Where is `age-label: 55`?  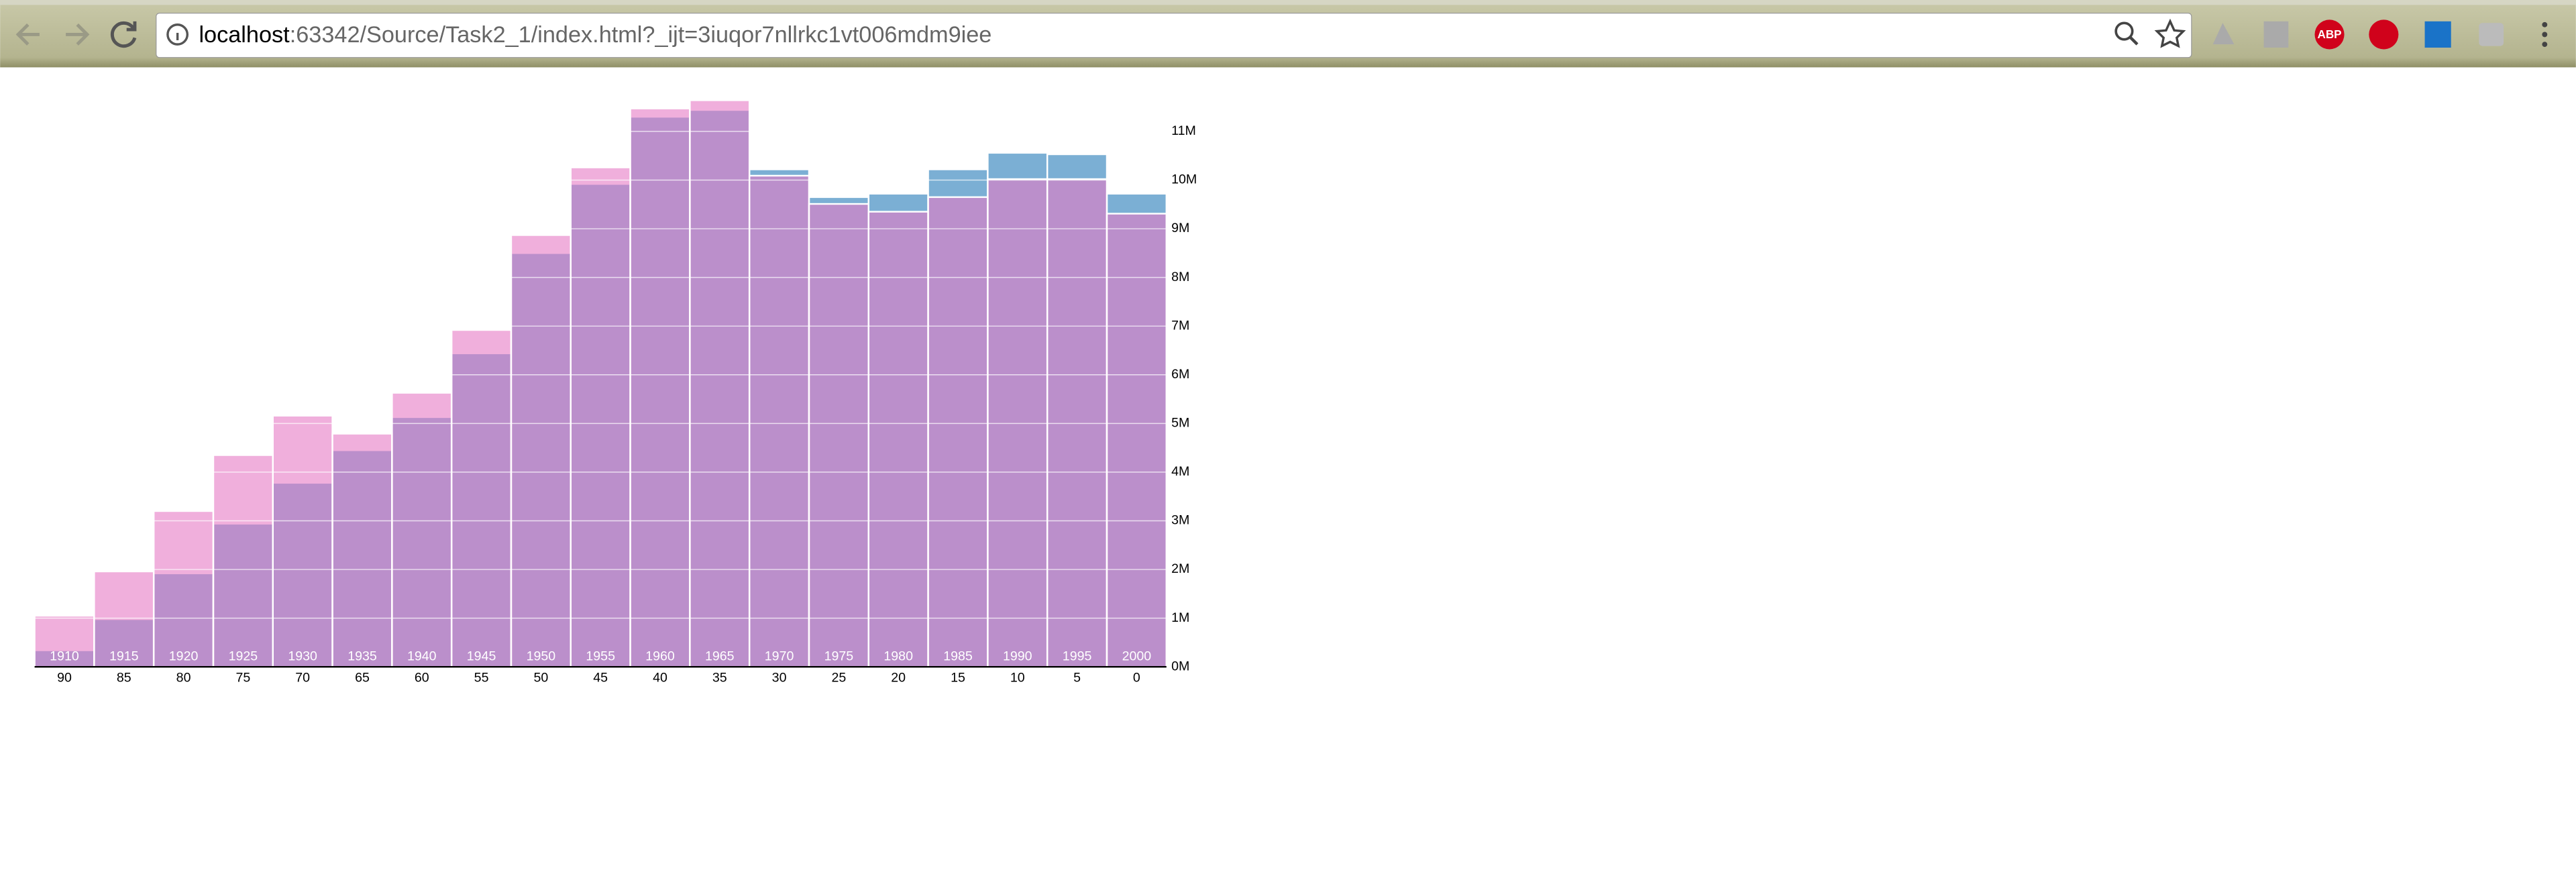 age-label: 55 is located at coordinates (481, 678).